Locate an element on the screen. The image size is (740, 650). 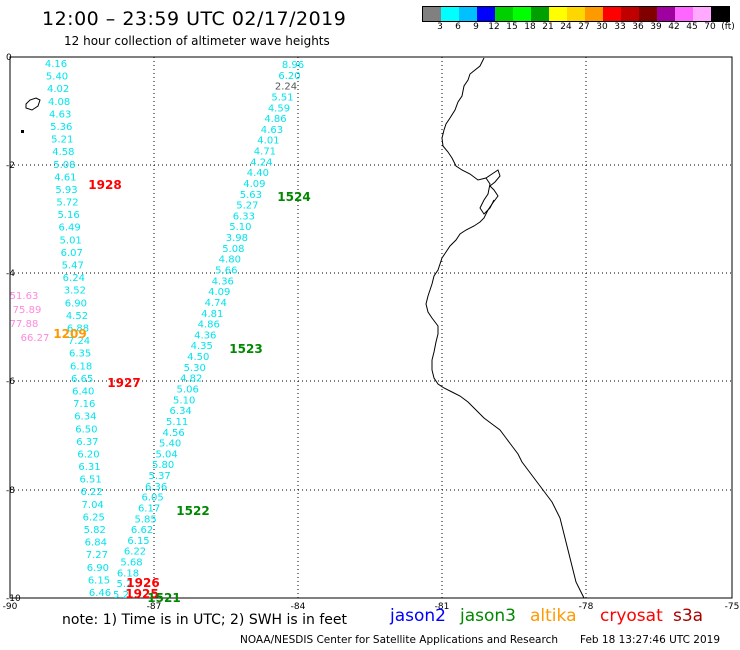
wave-height-value: 6.35 is located at coordinates (80, 354).